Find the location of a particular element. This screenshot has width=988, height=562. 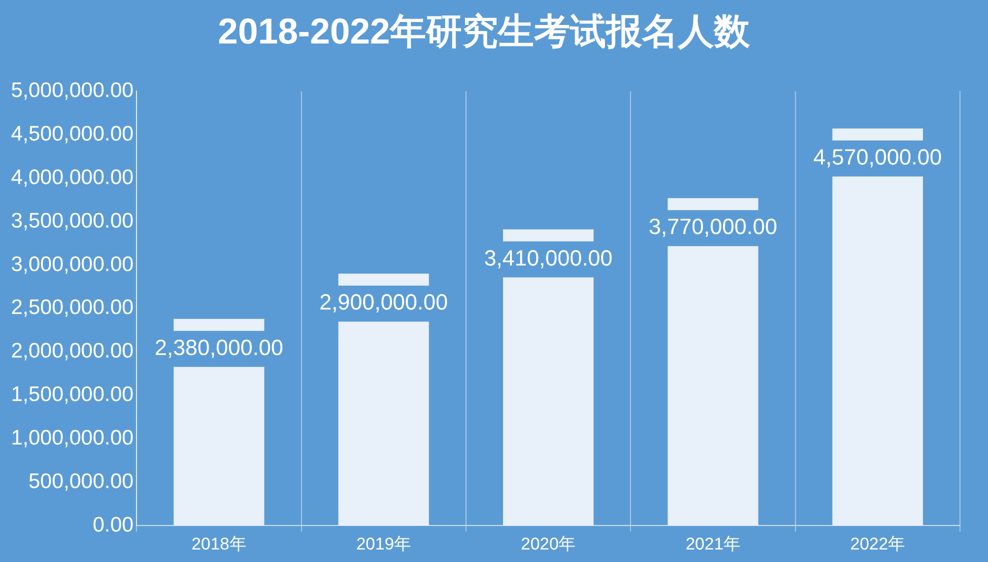

x-tick-label: 2020年 is located at coordinates (548, 544).